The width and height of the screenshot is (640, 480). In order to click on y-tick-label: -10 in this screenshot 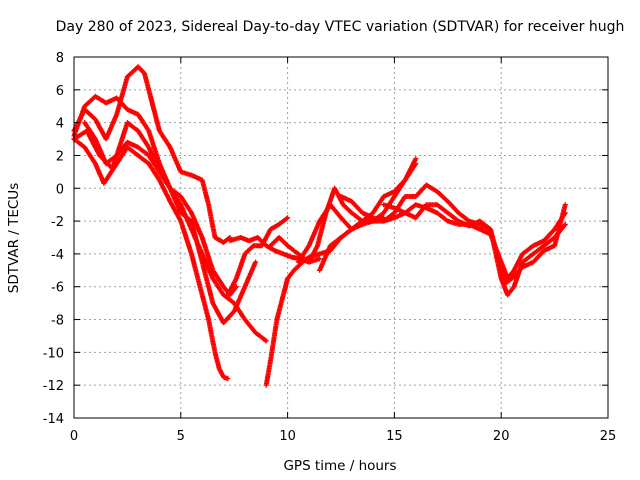, I will do `click(53, 353)`.